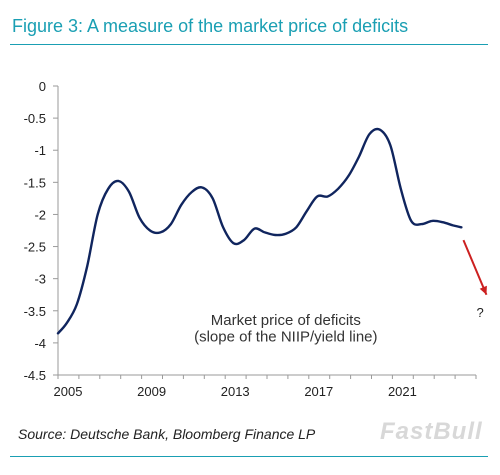 This screenshot has width=500, height=475. What do you see at coordinates (235, 391) in the screenshot?
I see `x-tick-label: 2013` at bounding box center [235, 391].